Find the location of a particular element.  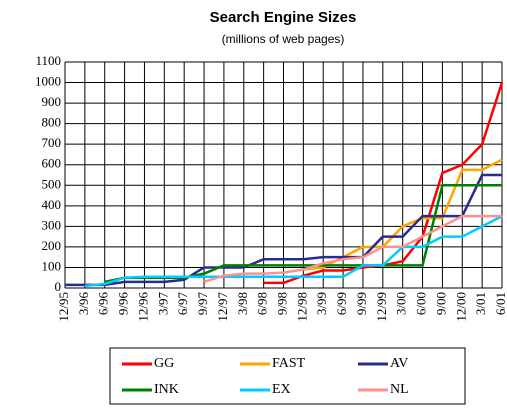

x-tick-label: 6/00 is located at coordinates (421, 303).